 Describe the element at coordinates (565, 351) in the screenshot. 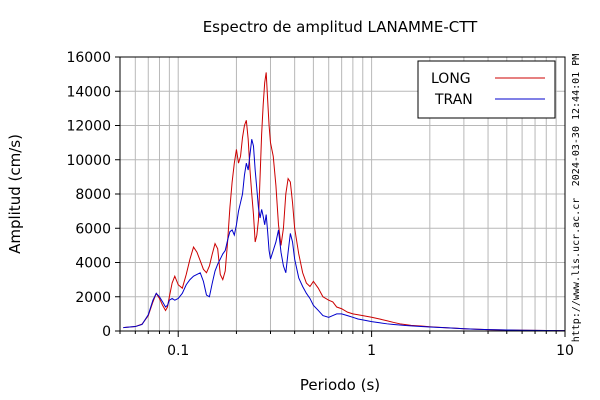

I see `x-tick-label: 10` at that location.